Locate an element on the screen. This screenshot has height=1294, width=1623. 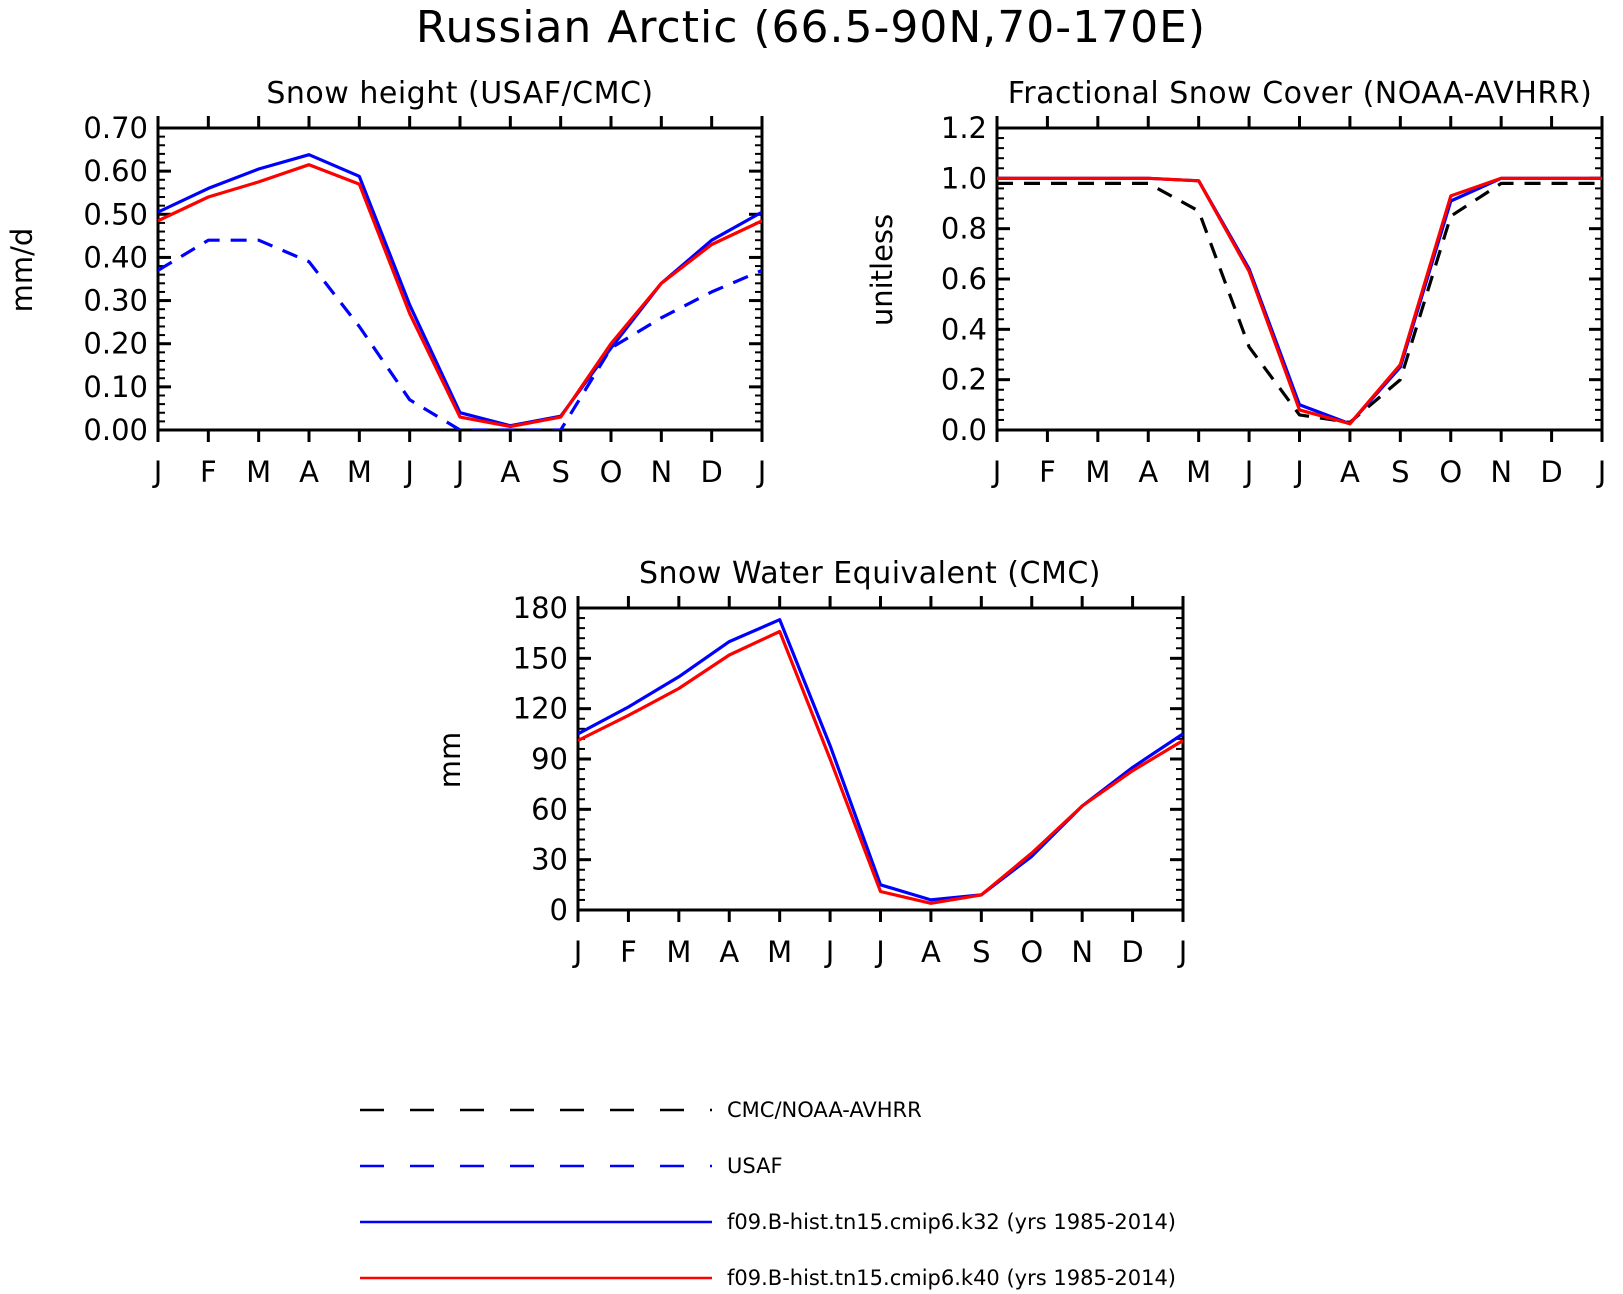
y-tick-label: 90 is located at coordinates (549, 759).